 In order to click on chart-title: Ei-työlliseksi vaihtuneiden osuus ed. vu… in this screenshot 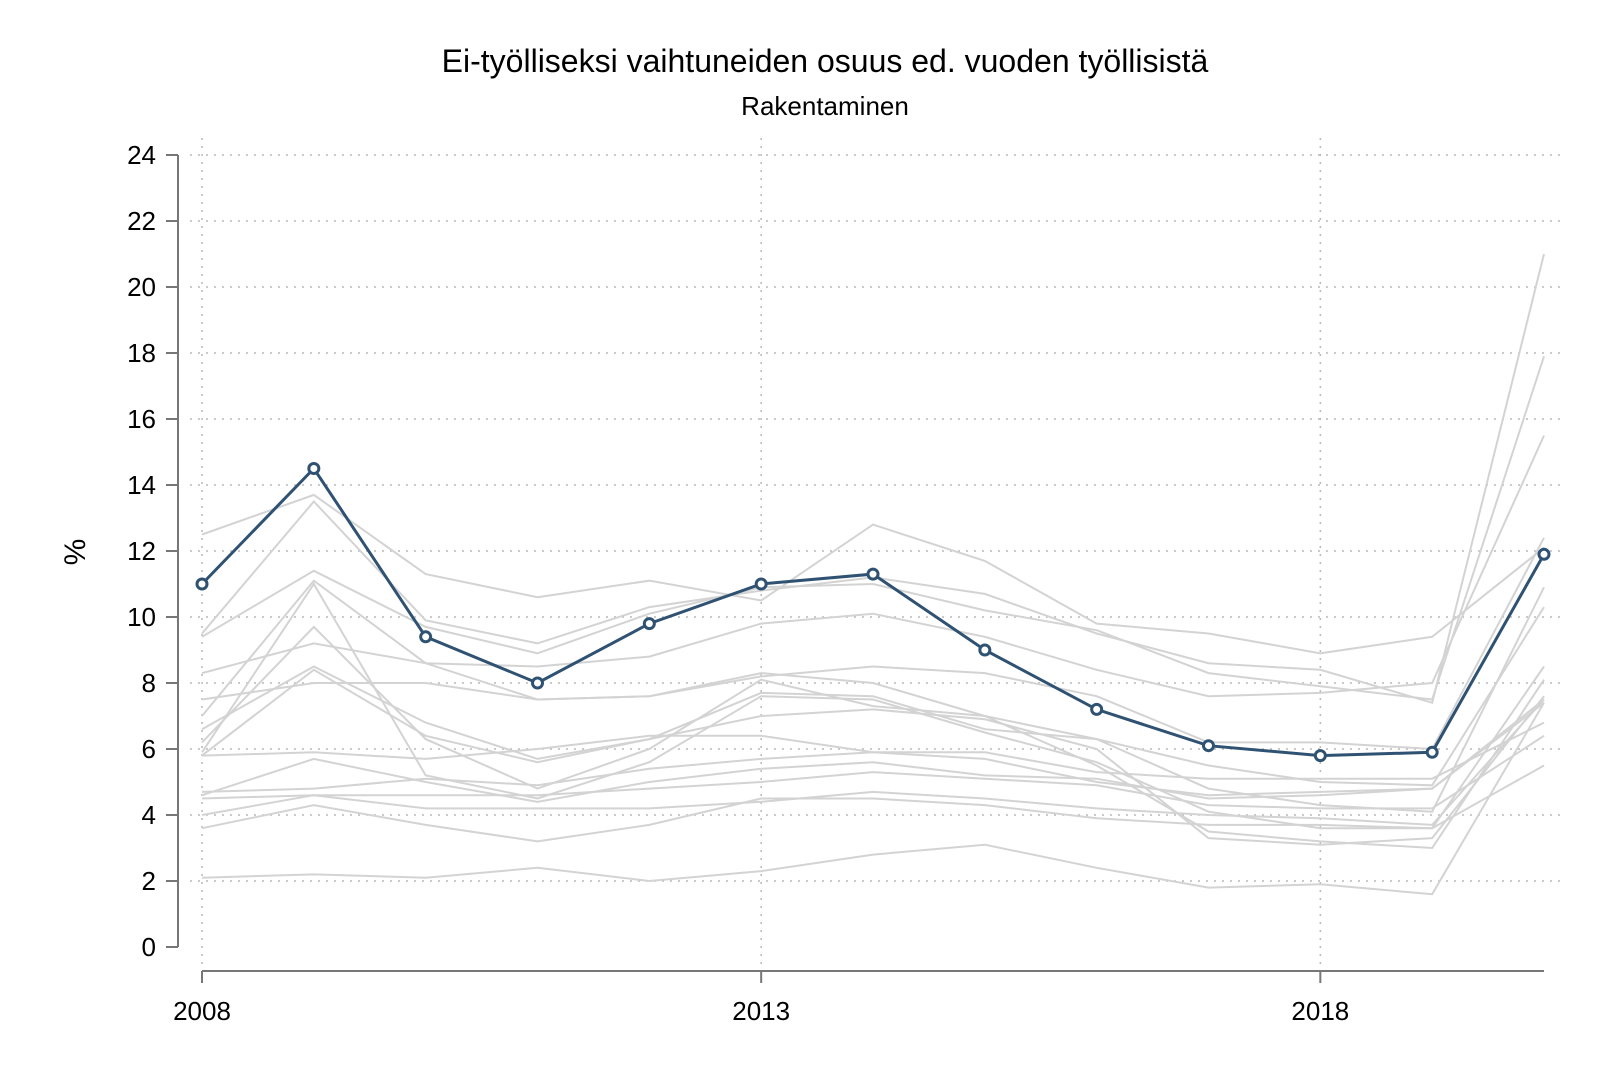, I will do `click(825, 61)`.